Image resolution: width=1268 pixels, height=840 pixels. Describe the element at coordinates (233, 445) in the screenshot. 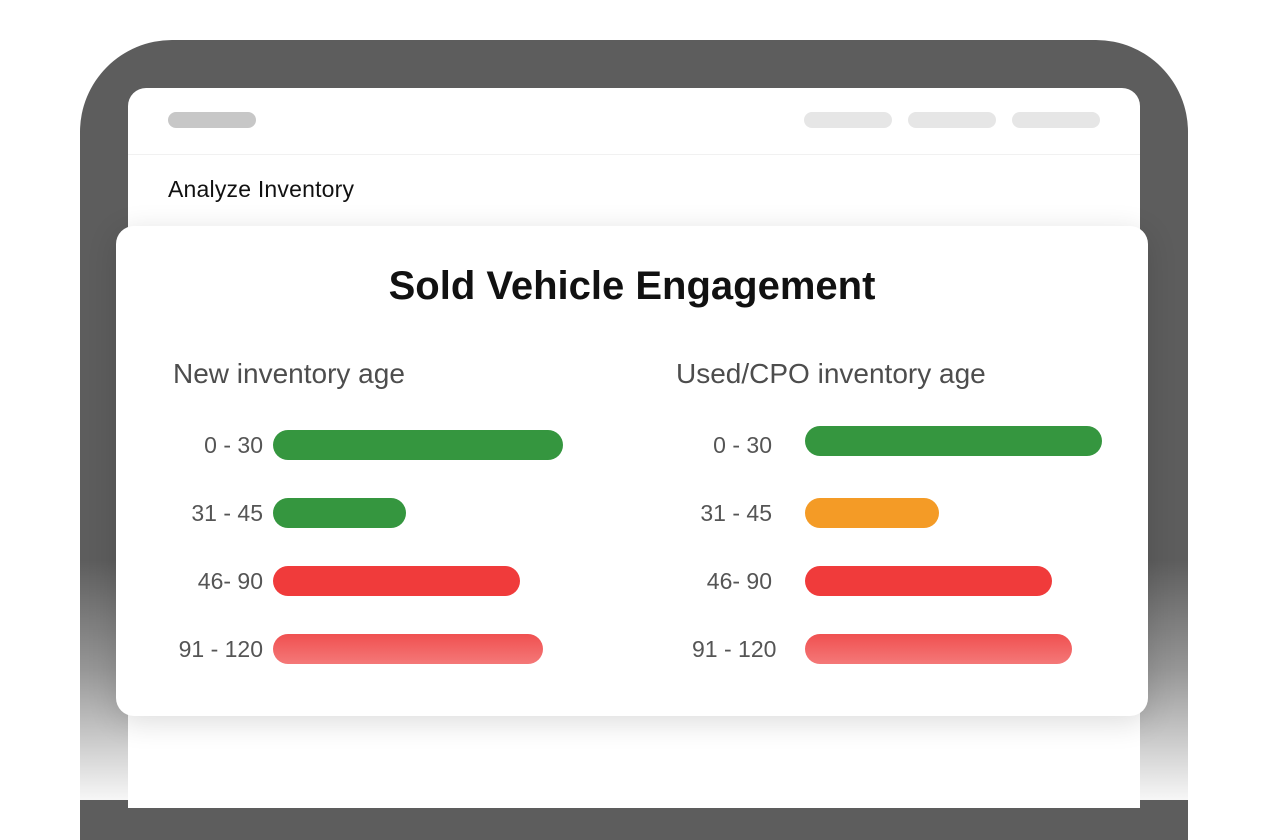

I see `new-age-label: 0 - 30` at that location.